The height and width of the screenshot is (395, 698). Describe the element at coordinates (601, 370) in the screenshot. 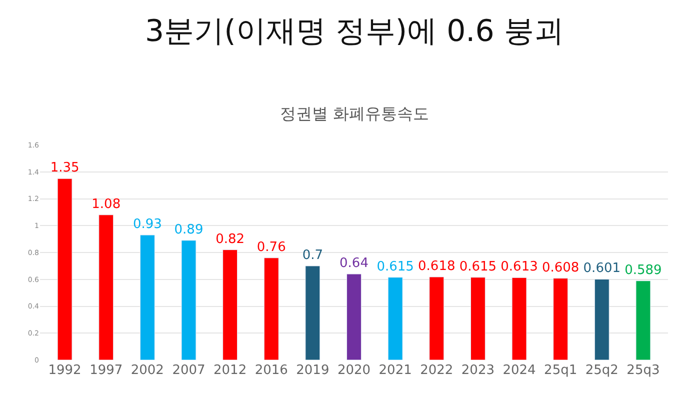

I see `x-tick-label: 25q2` at that location.